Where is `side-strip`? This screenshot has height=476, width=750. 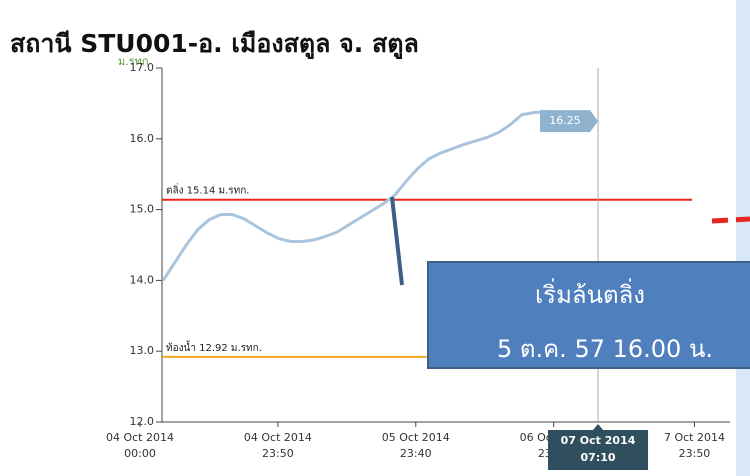
side-strip is located at coordinates (743, 238).